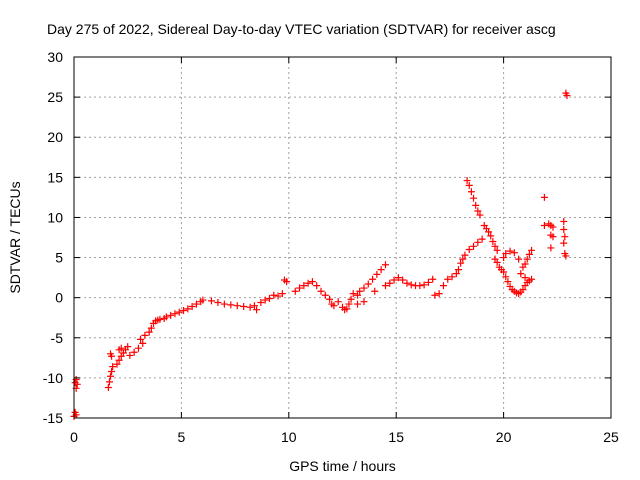  Describe the element at coordinates (57, 338) in the screenshot. I see `y-tick-label: -5` at that location.